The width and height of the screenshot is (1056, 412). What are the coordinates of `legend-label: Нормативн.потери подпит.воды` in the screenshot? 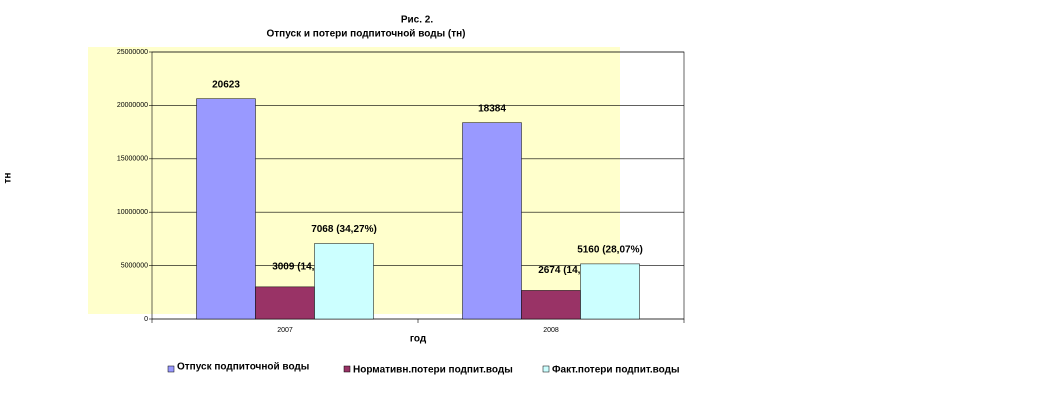 It's located at (433, 370).